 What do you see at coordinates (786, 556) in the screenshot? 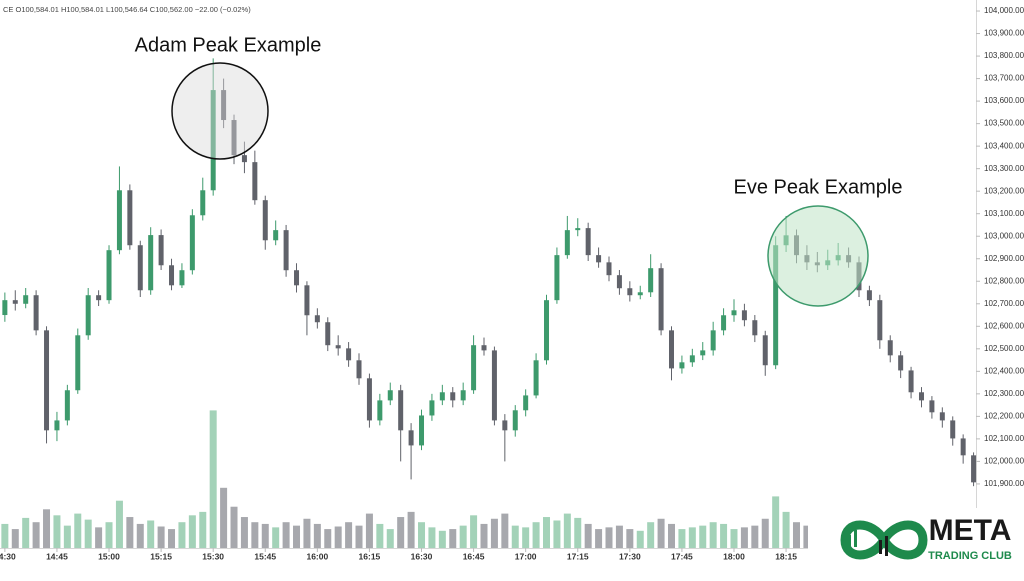
I see `x-tick-label: 18:15` at bounding box center [786, 556].